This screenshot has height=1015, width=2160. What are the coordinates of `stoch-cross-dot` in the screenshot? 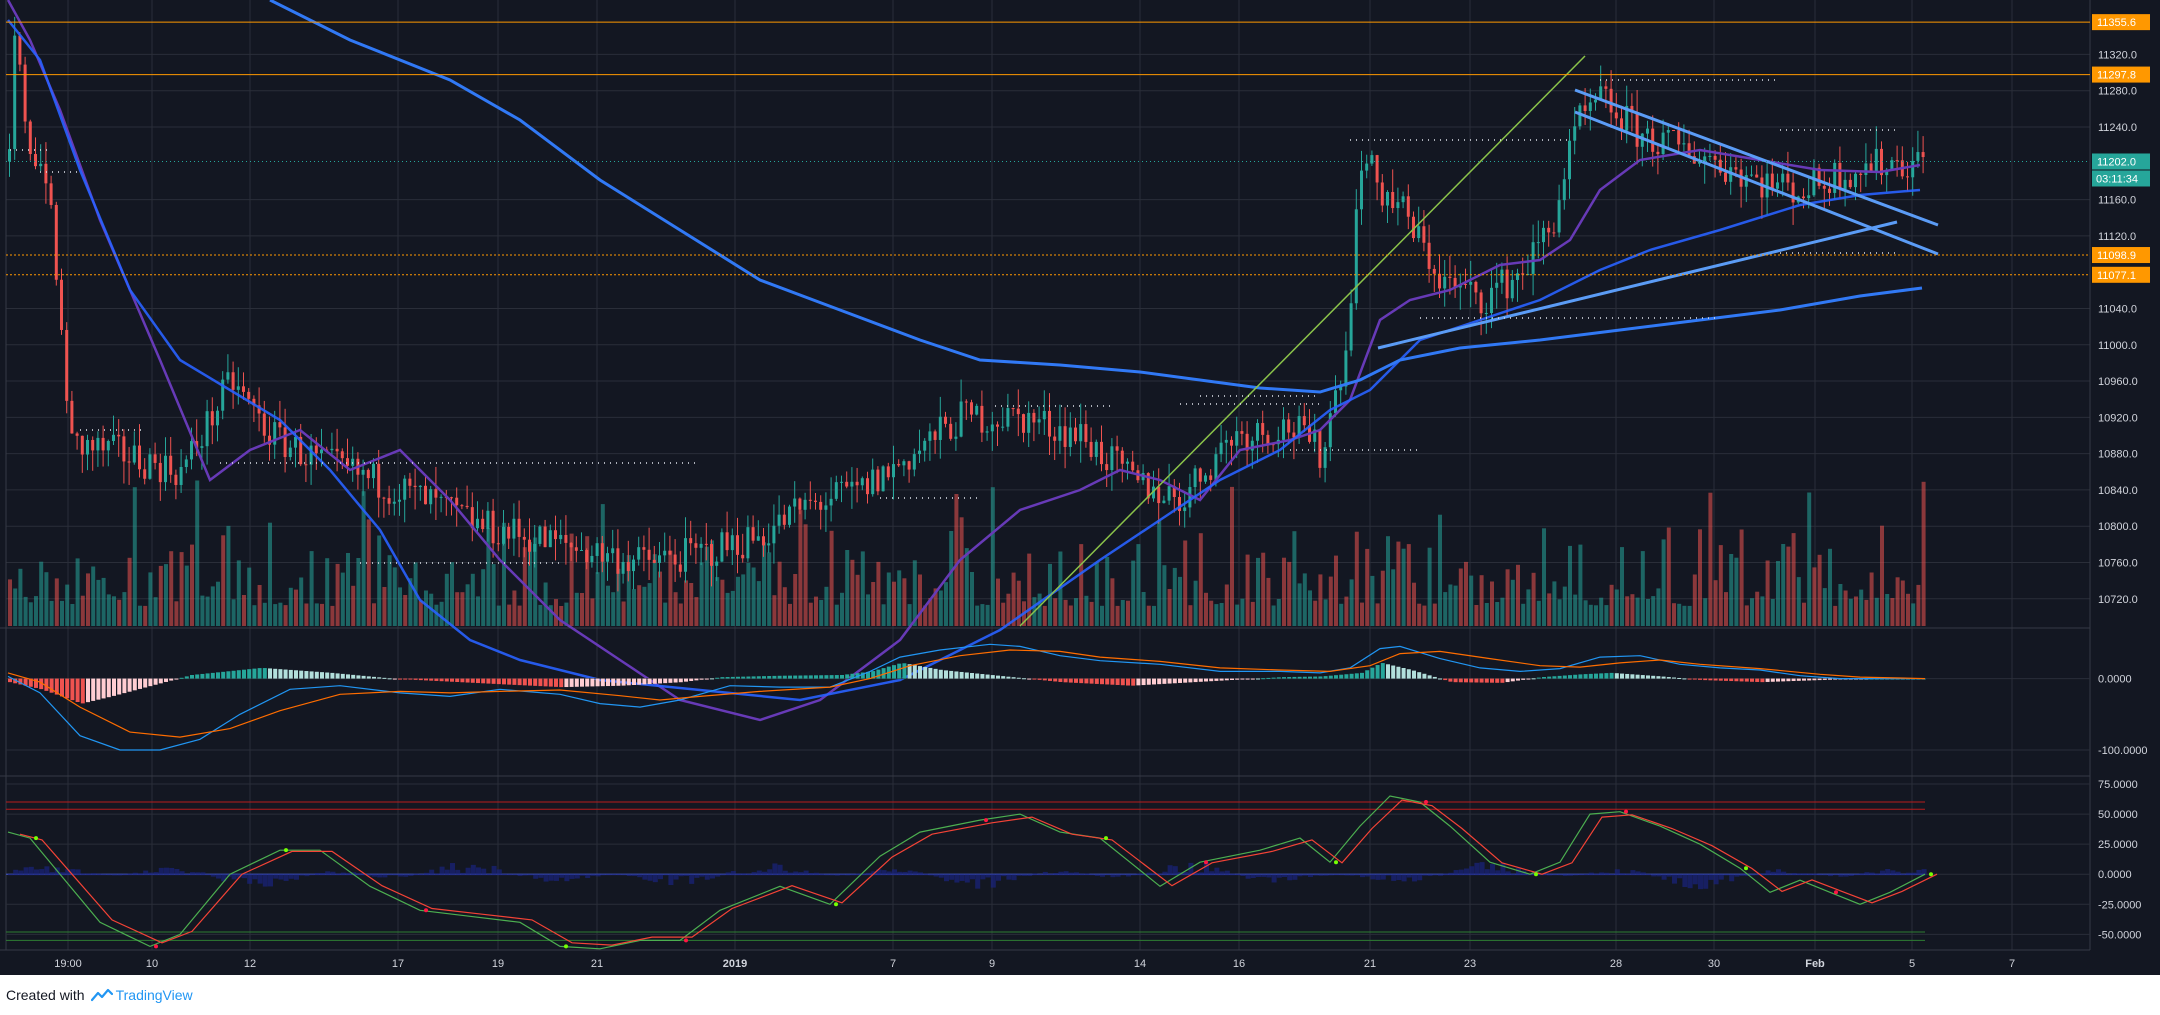 It's located at (1746, 868).